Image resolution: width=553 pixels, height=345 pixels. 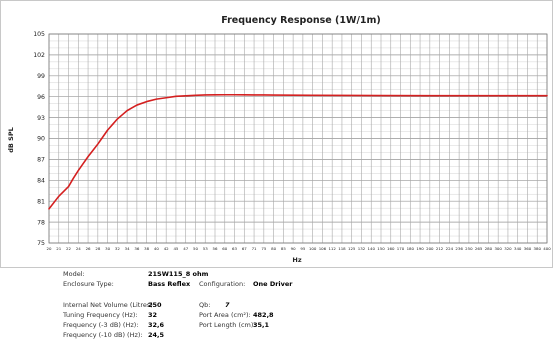 I want to click on y-tick-label: 96, so click(x=41, y=97).